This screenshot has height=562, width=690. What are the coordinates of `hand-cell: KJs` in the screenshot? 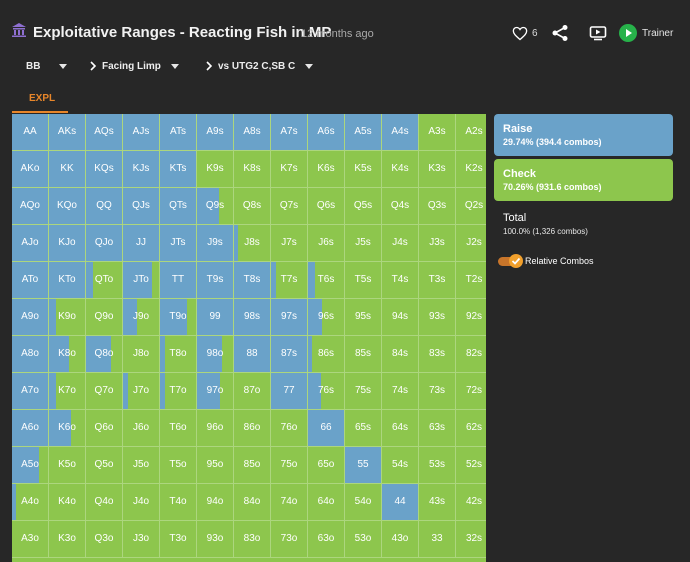 It's located at (141, 169).